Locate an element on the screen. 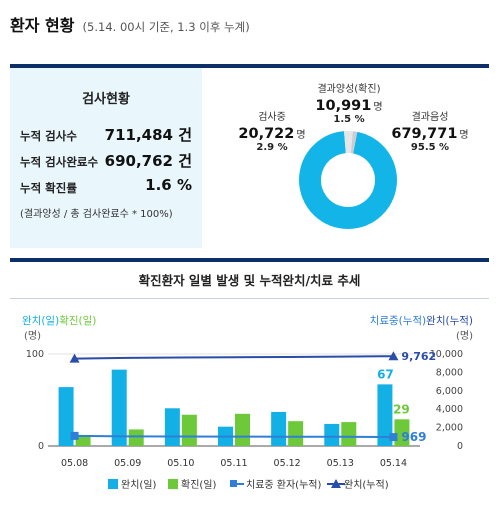 This screenshot has width=499, height=520. x-tick-label: 05.14 is located at coordinates (393, 463).